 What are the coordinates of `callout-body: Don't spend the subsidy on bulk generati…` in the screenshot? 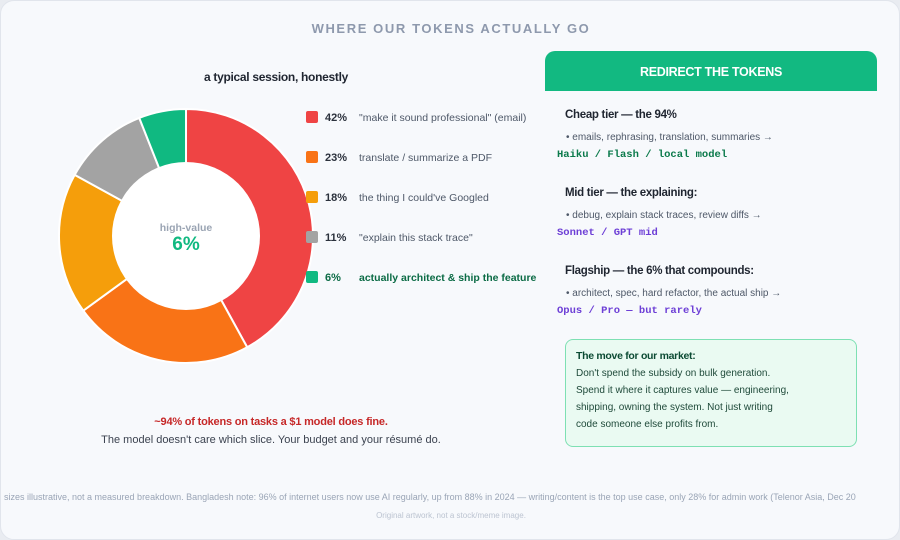 It's located at (711, 399).